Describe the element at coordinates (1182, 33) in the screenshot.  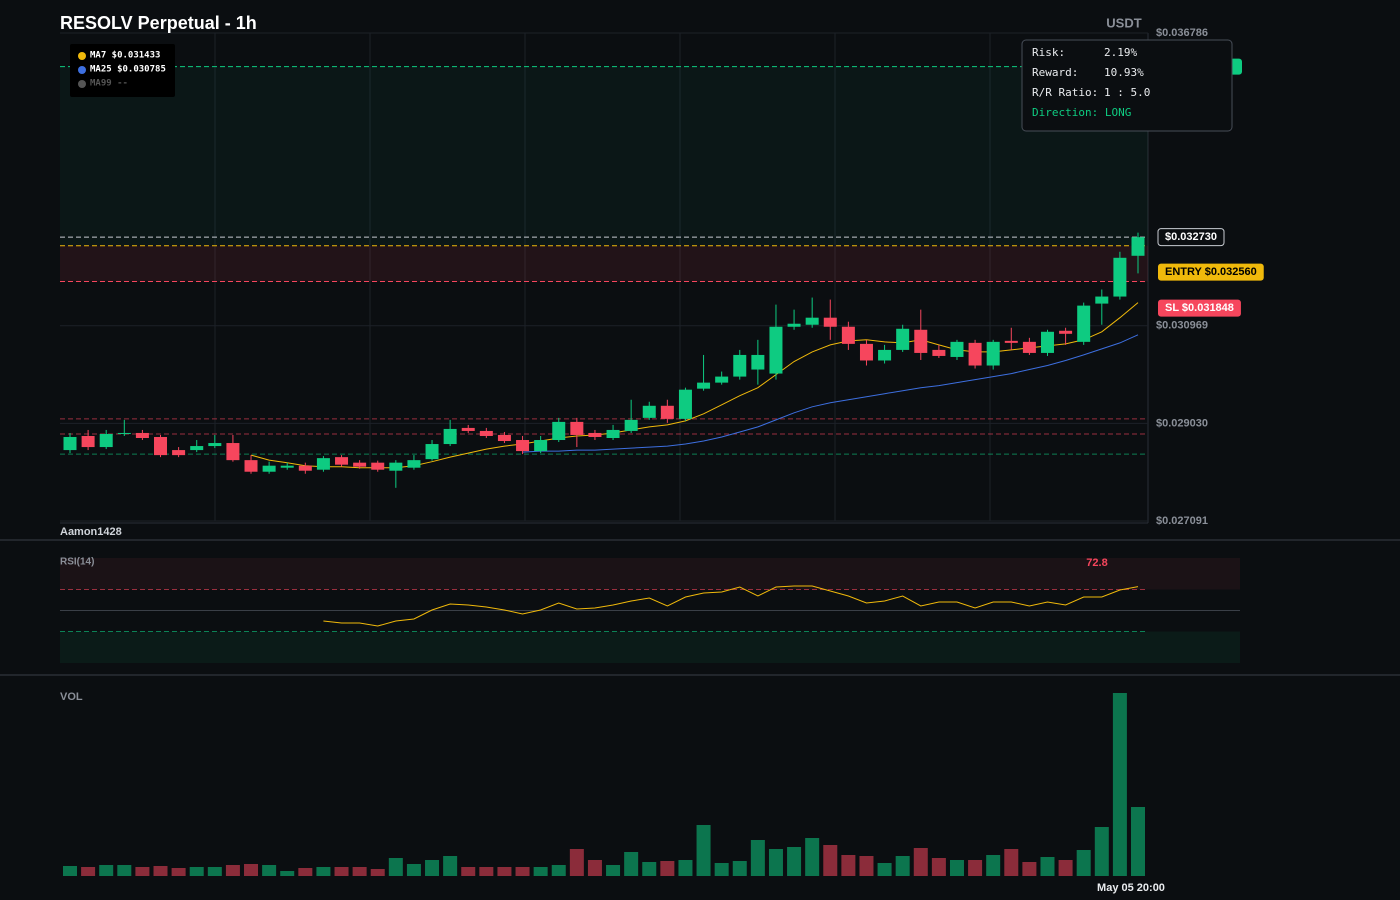
I see `y-tick-label: $0.036786` at that location.